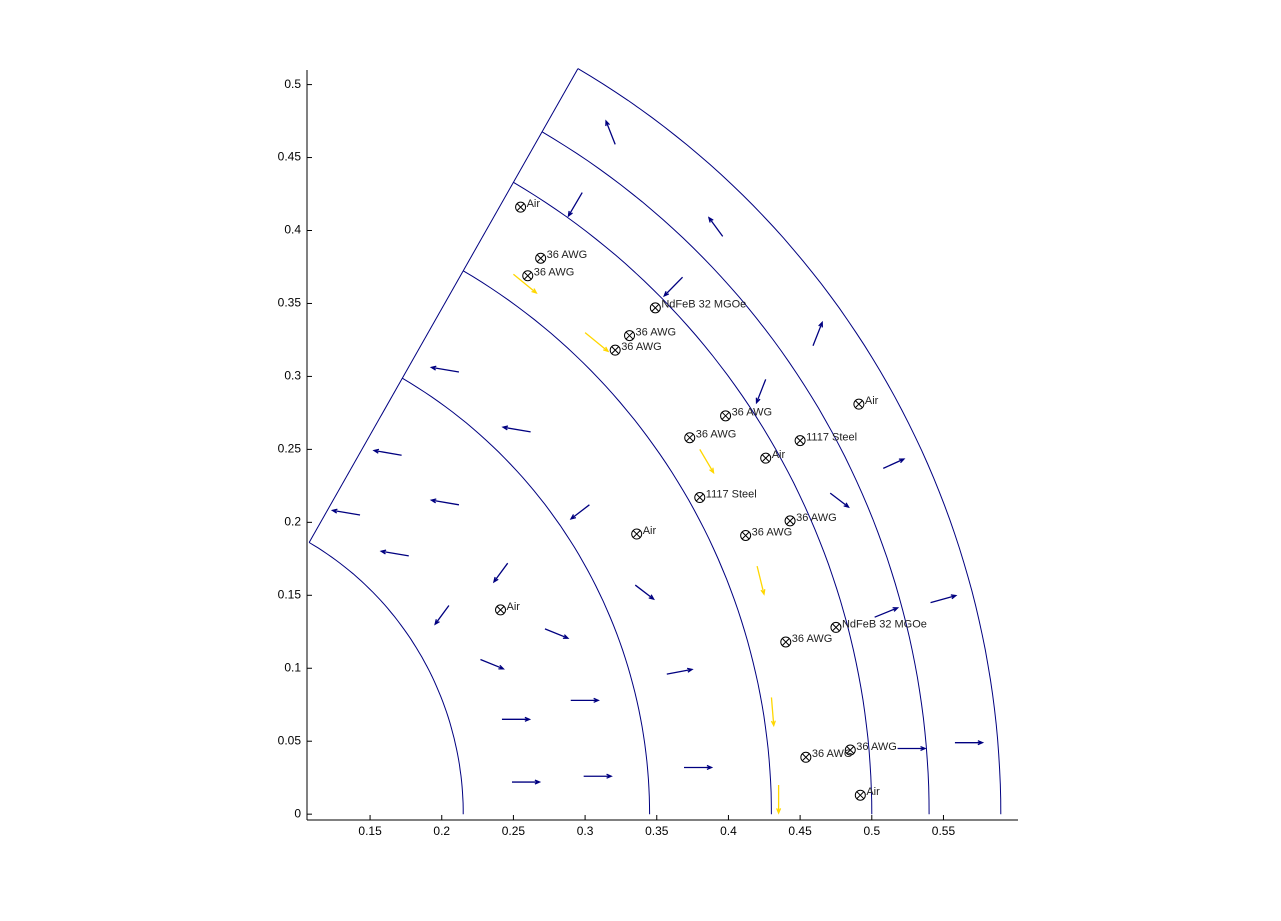  I want to click on x-tick-label: 0.5, so click(871, 831).